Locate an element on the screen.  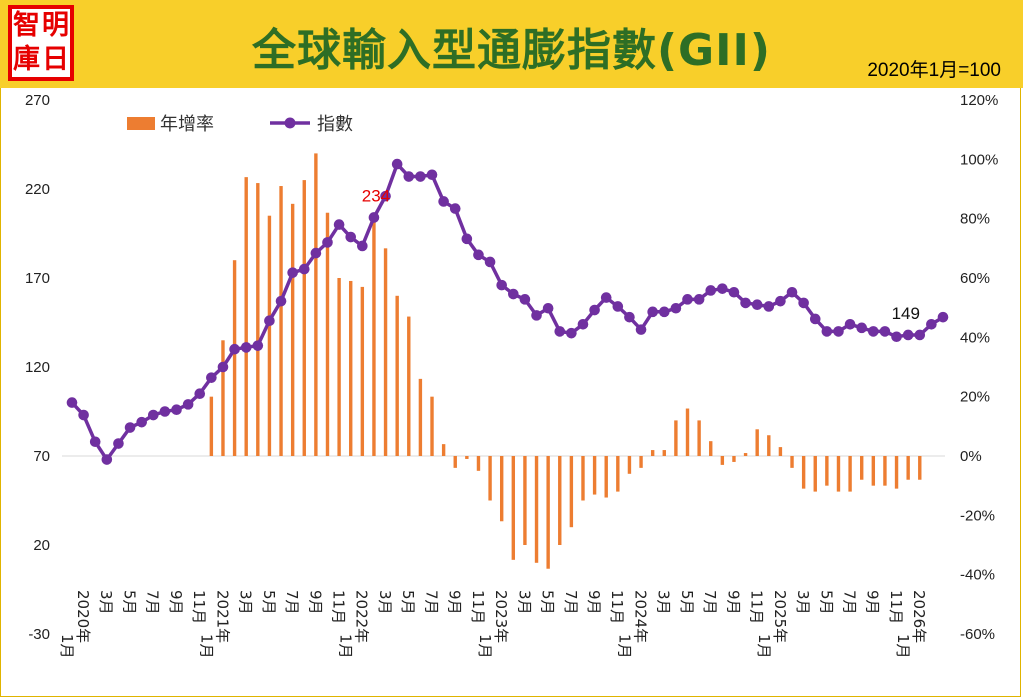
x-tick-label: 2022年 is located at coordinates (362, 616).